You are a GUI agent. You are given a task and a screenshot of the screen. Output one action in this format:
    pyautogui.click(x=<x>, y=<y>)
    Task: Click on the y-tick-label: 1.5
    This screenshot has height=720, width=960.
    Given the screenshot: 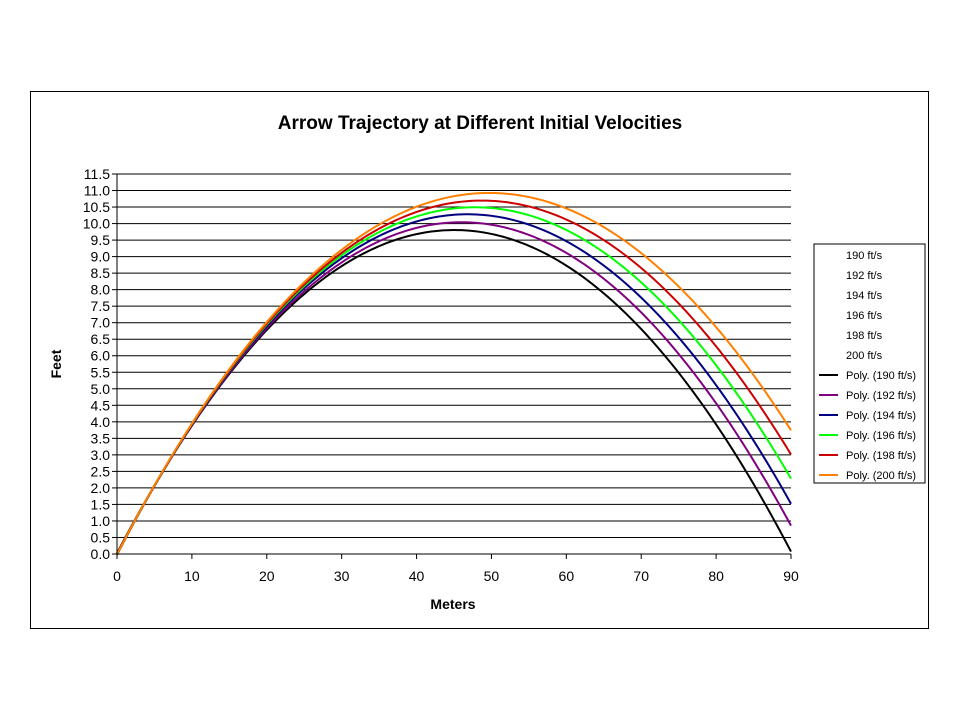 What is the action you would take?
    pyautogui.click(x=101, y=504)
    